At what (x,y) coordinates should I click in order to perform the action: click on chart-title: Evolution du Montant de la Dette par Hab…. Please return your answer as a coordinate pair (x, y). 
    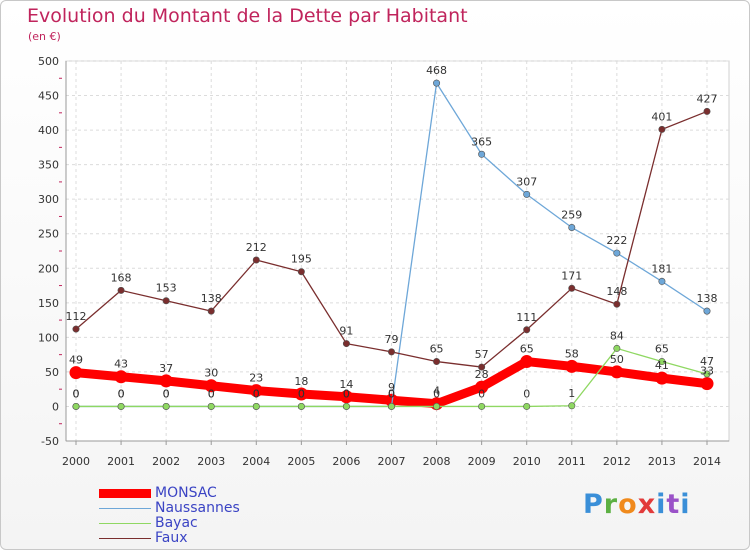
    Looking at the image, I should click on (247, 16).